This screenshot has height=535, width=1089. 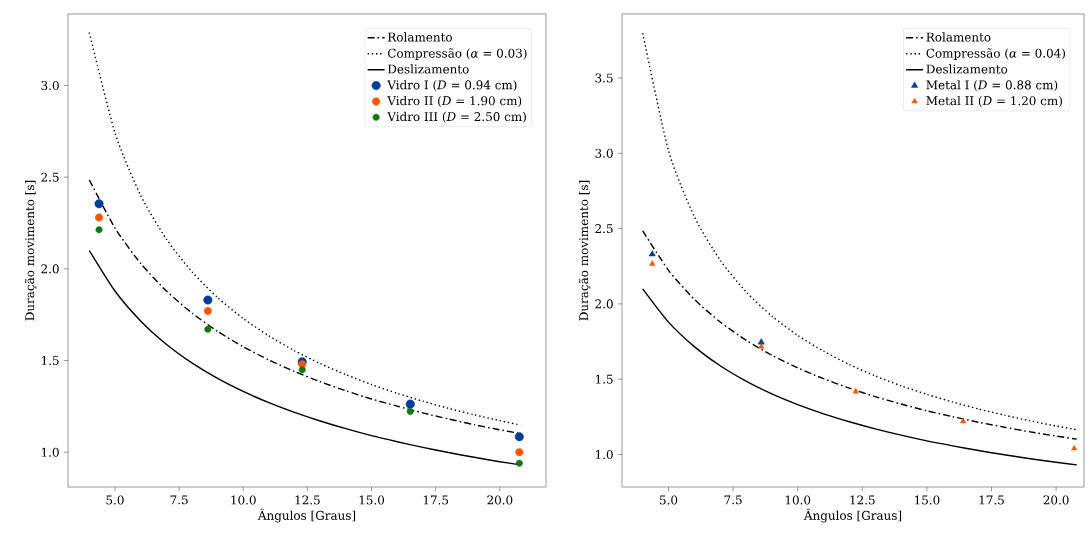 I want to click on legend-label: Vidro III (D = 2.50 cm), so click(x=456, y=117).